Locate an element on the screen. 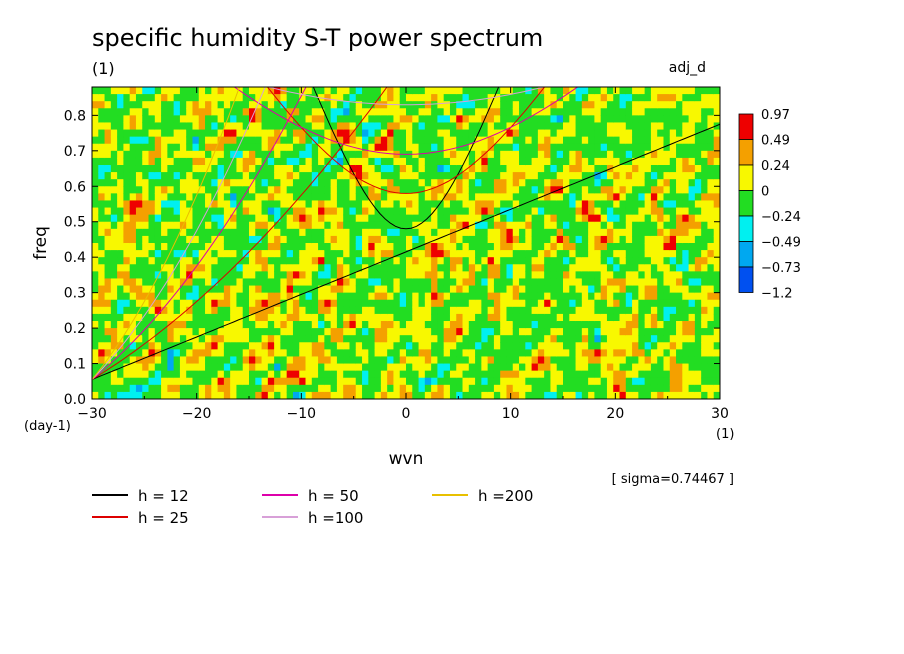 This screenshot has width=904, height=654. legend-label: h = 25 is located at coordinates (163, 518).